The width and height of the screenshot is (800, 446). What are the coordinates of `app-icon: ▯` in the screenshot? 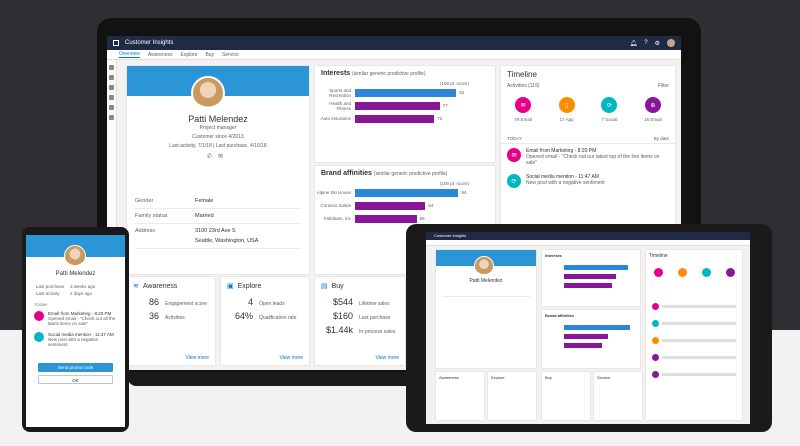 It's located at (566, 105).